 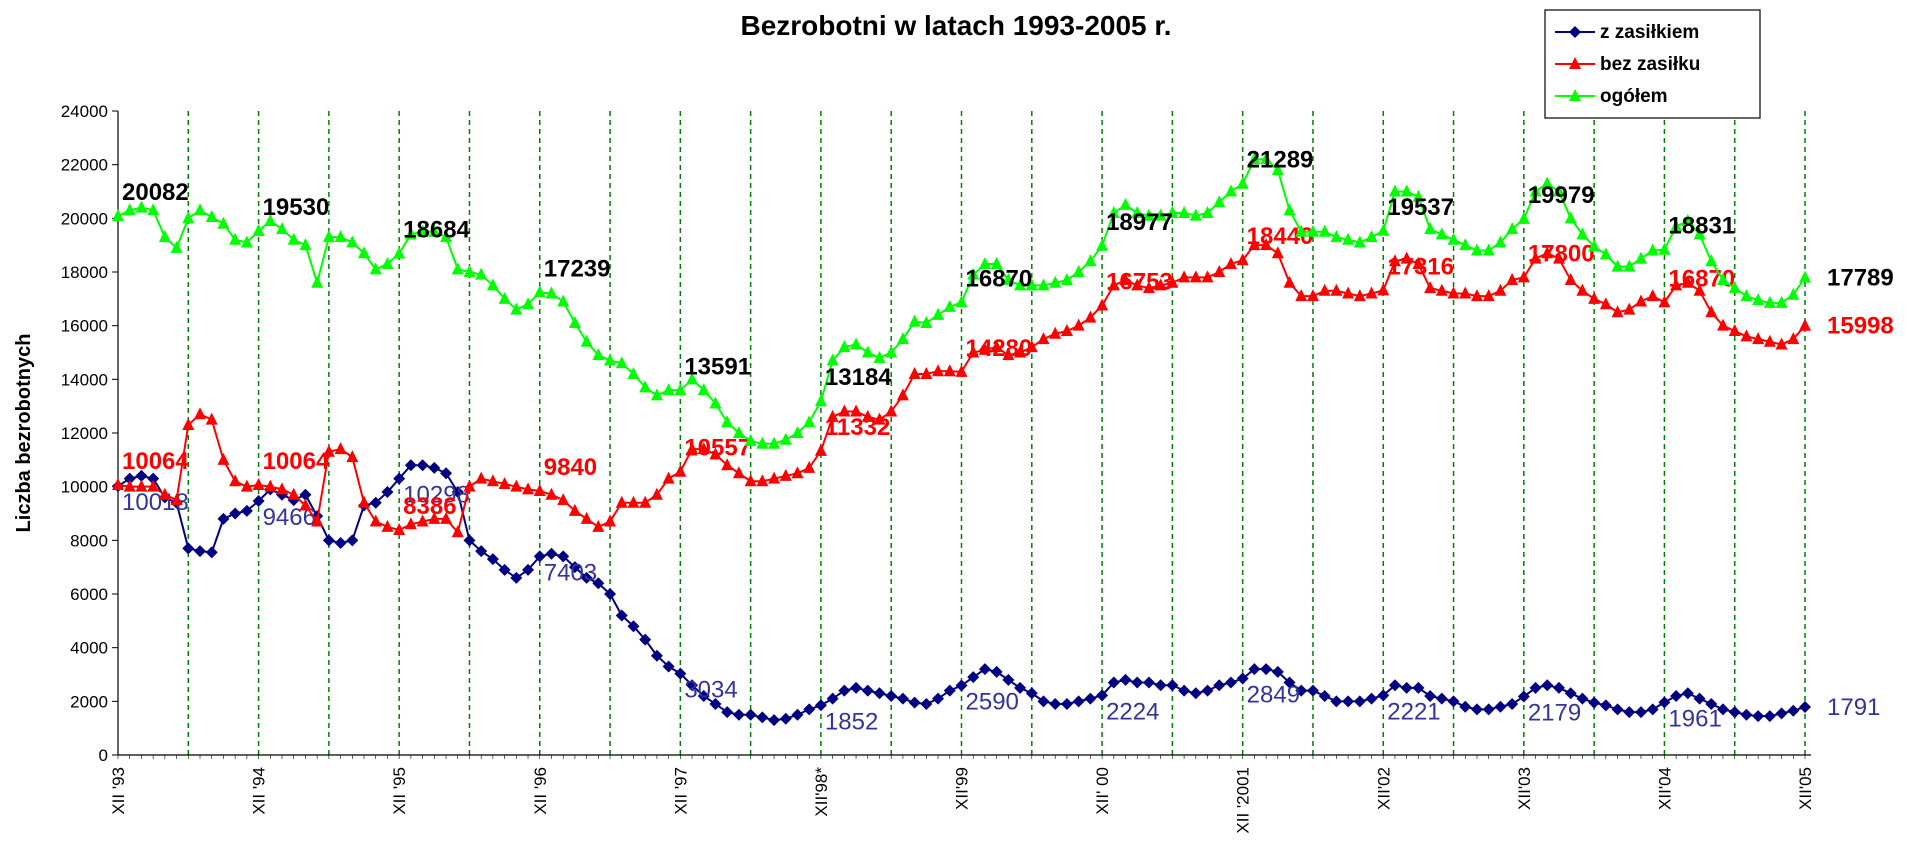 I want to click on y-tick-label: 12000, so click(x=84, y=433).